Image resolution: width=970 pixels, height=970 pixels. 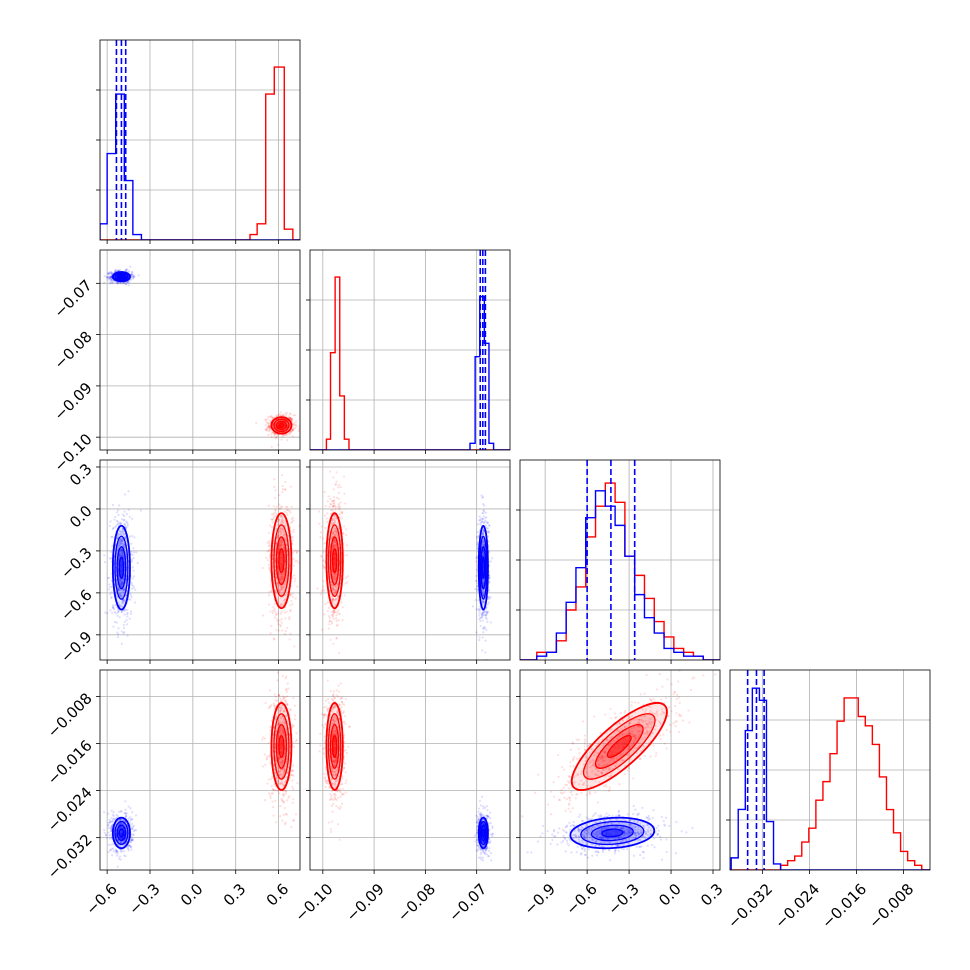 I want to click on histogram-steps, so click(x=620, y=560).